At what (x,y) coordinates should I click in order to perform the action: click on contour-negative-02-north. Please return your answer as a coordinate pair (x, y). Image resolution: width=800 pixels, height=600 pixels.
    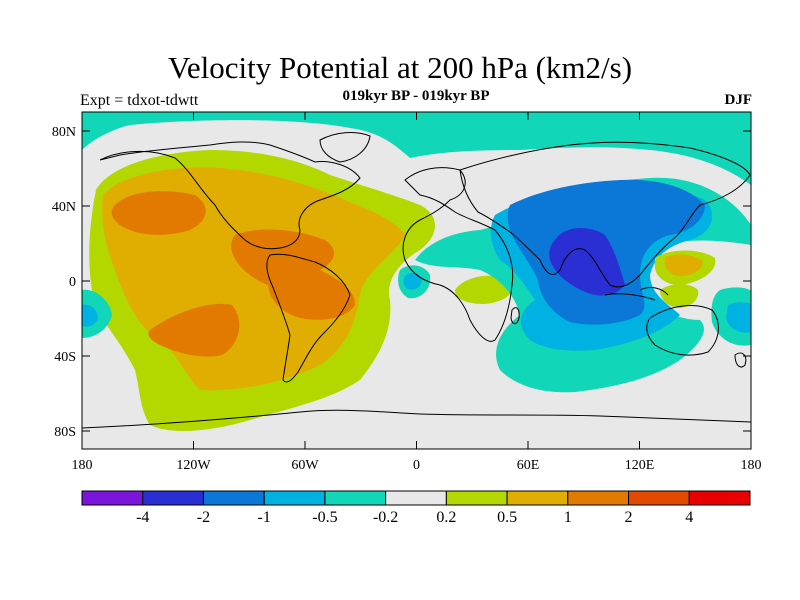
    Looking at the image, I should click on (416, 148).